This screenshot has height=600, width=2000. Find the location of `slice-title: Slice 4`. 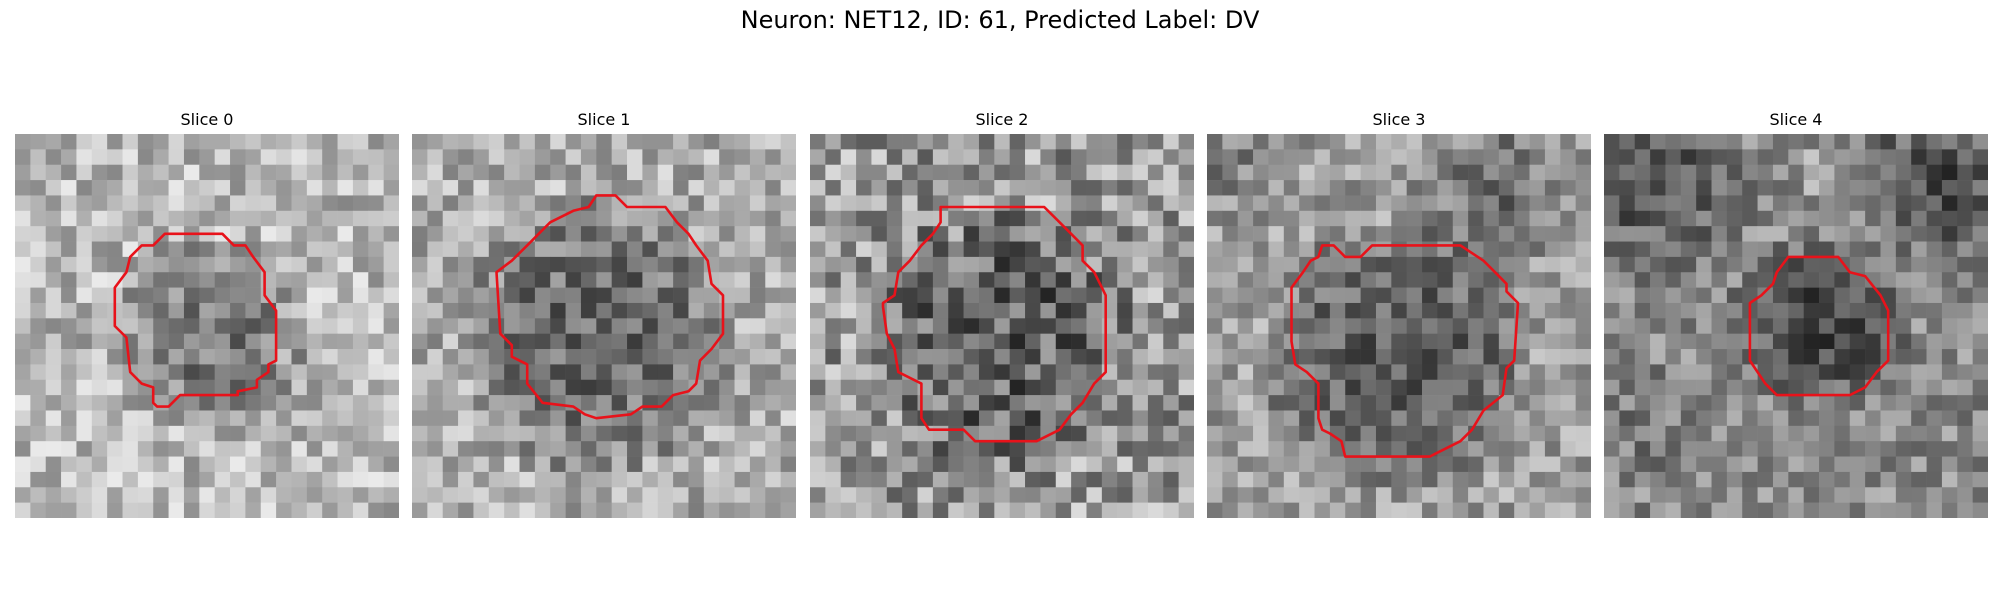

slice-title: Slice 4 is located at coordinates (1796, 119).